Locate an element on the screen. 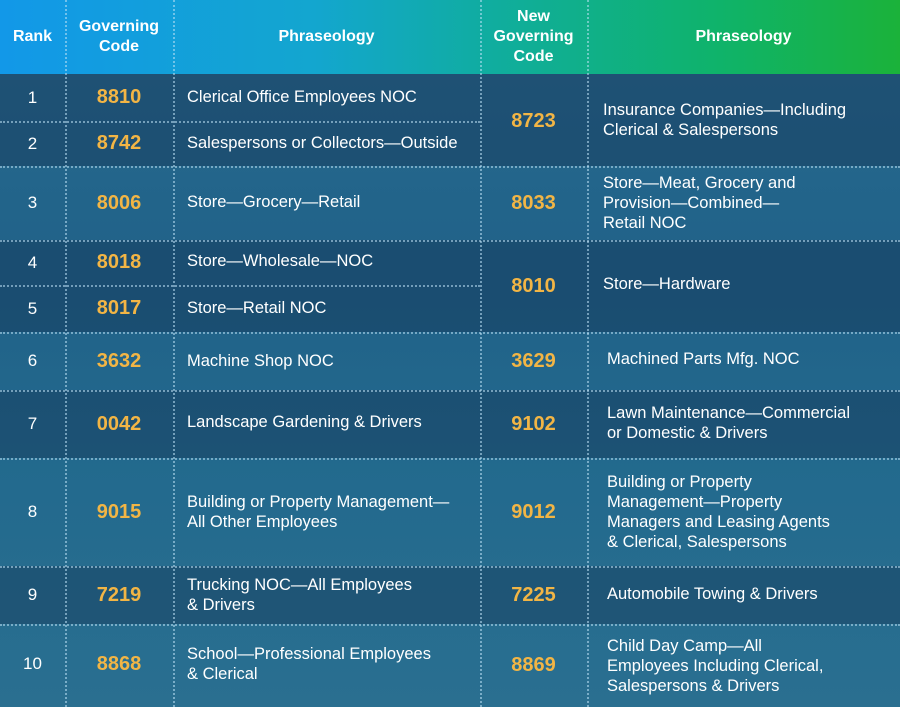 Image resolution: width=900 pixels, height=707 pixels. header-governing-code: Governing Code is located at coordinates (118, 36).